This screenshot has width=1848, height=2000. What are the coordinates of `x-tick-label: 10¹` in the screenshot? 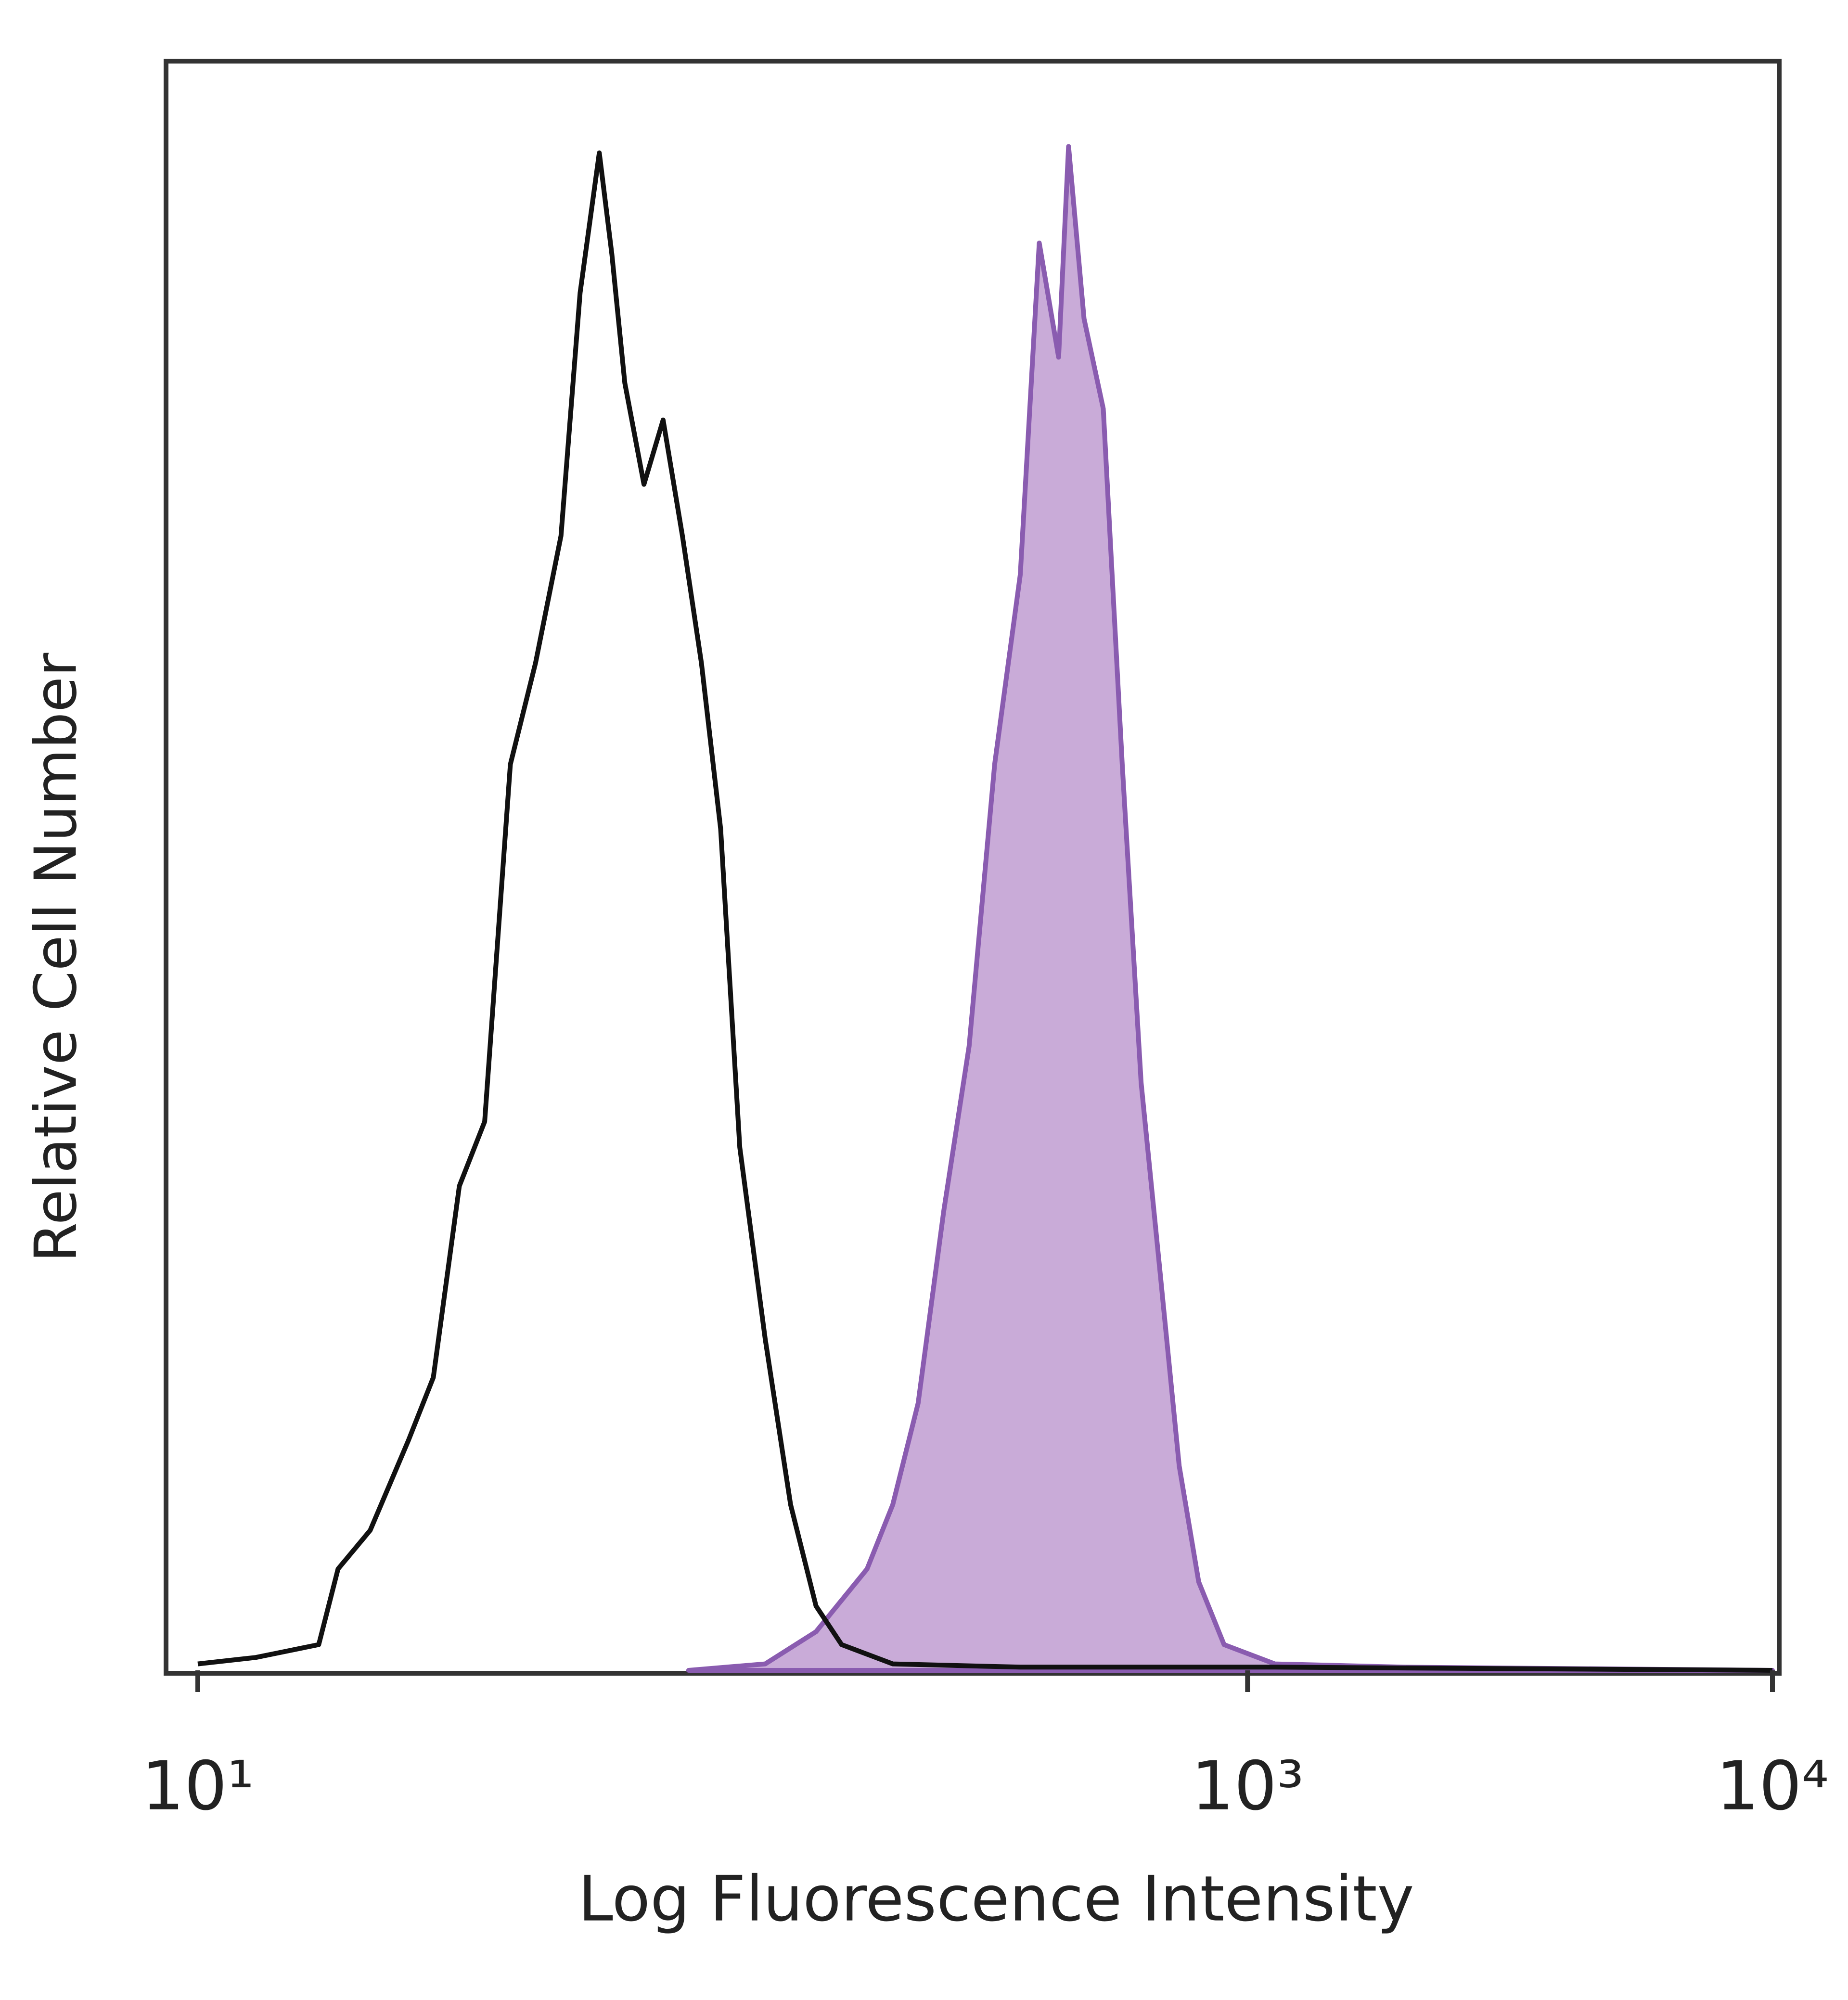 It's located at (197, 1786).